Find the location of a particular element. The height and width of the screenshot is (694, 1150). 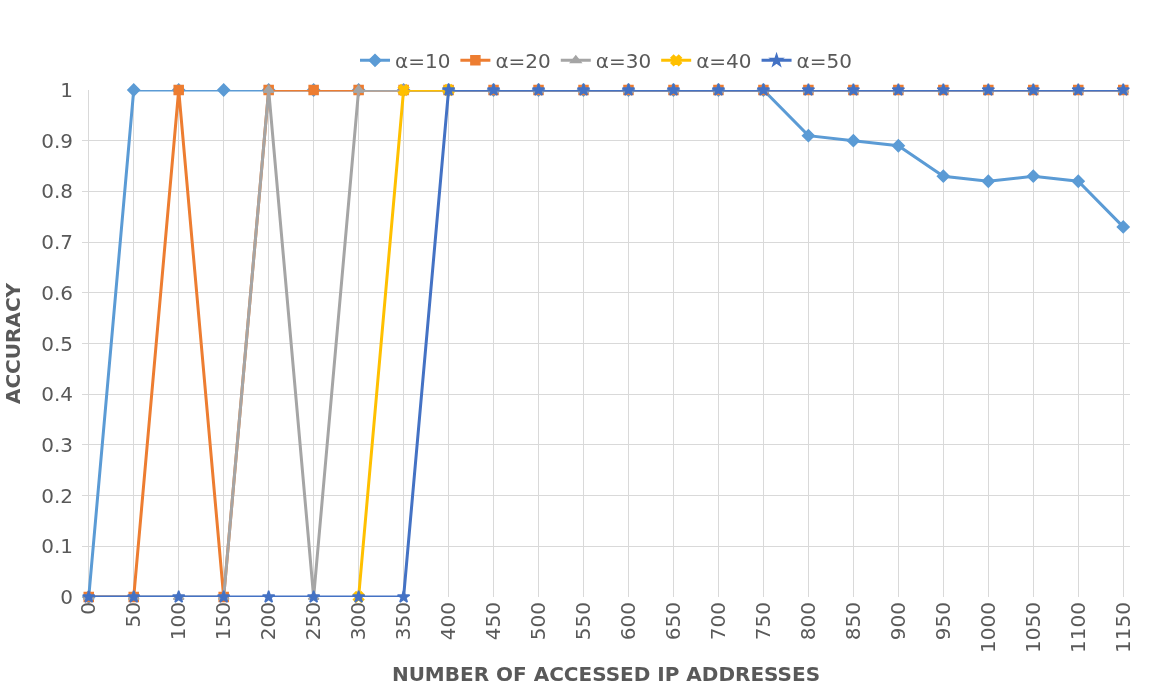

y-axis-title: ACCURACY is located at coordinates (12, 343).